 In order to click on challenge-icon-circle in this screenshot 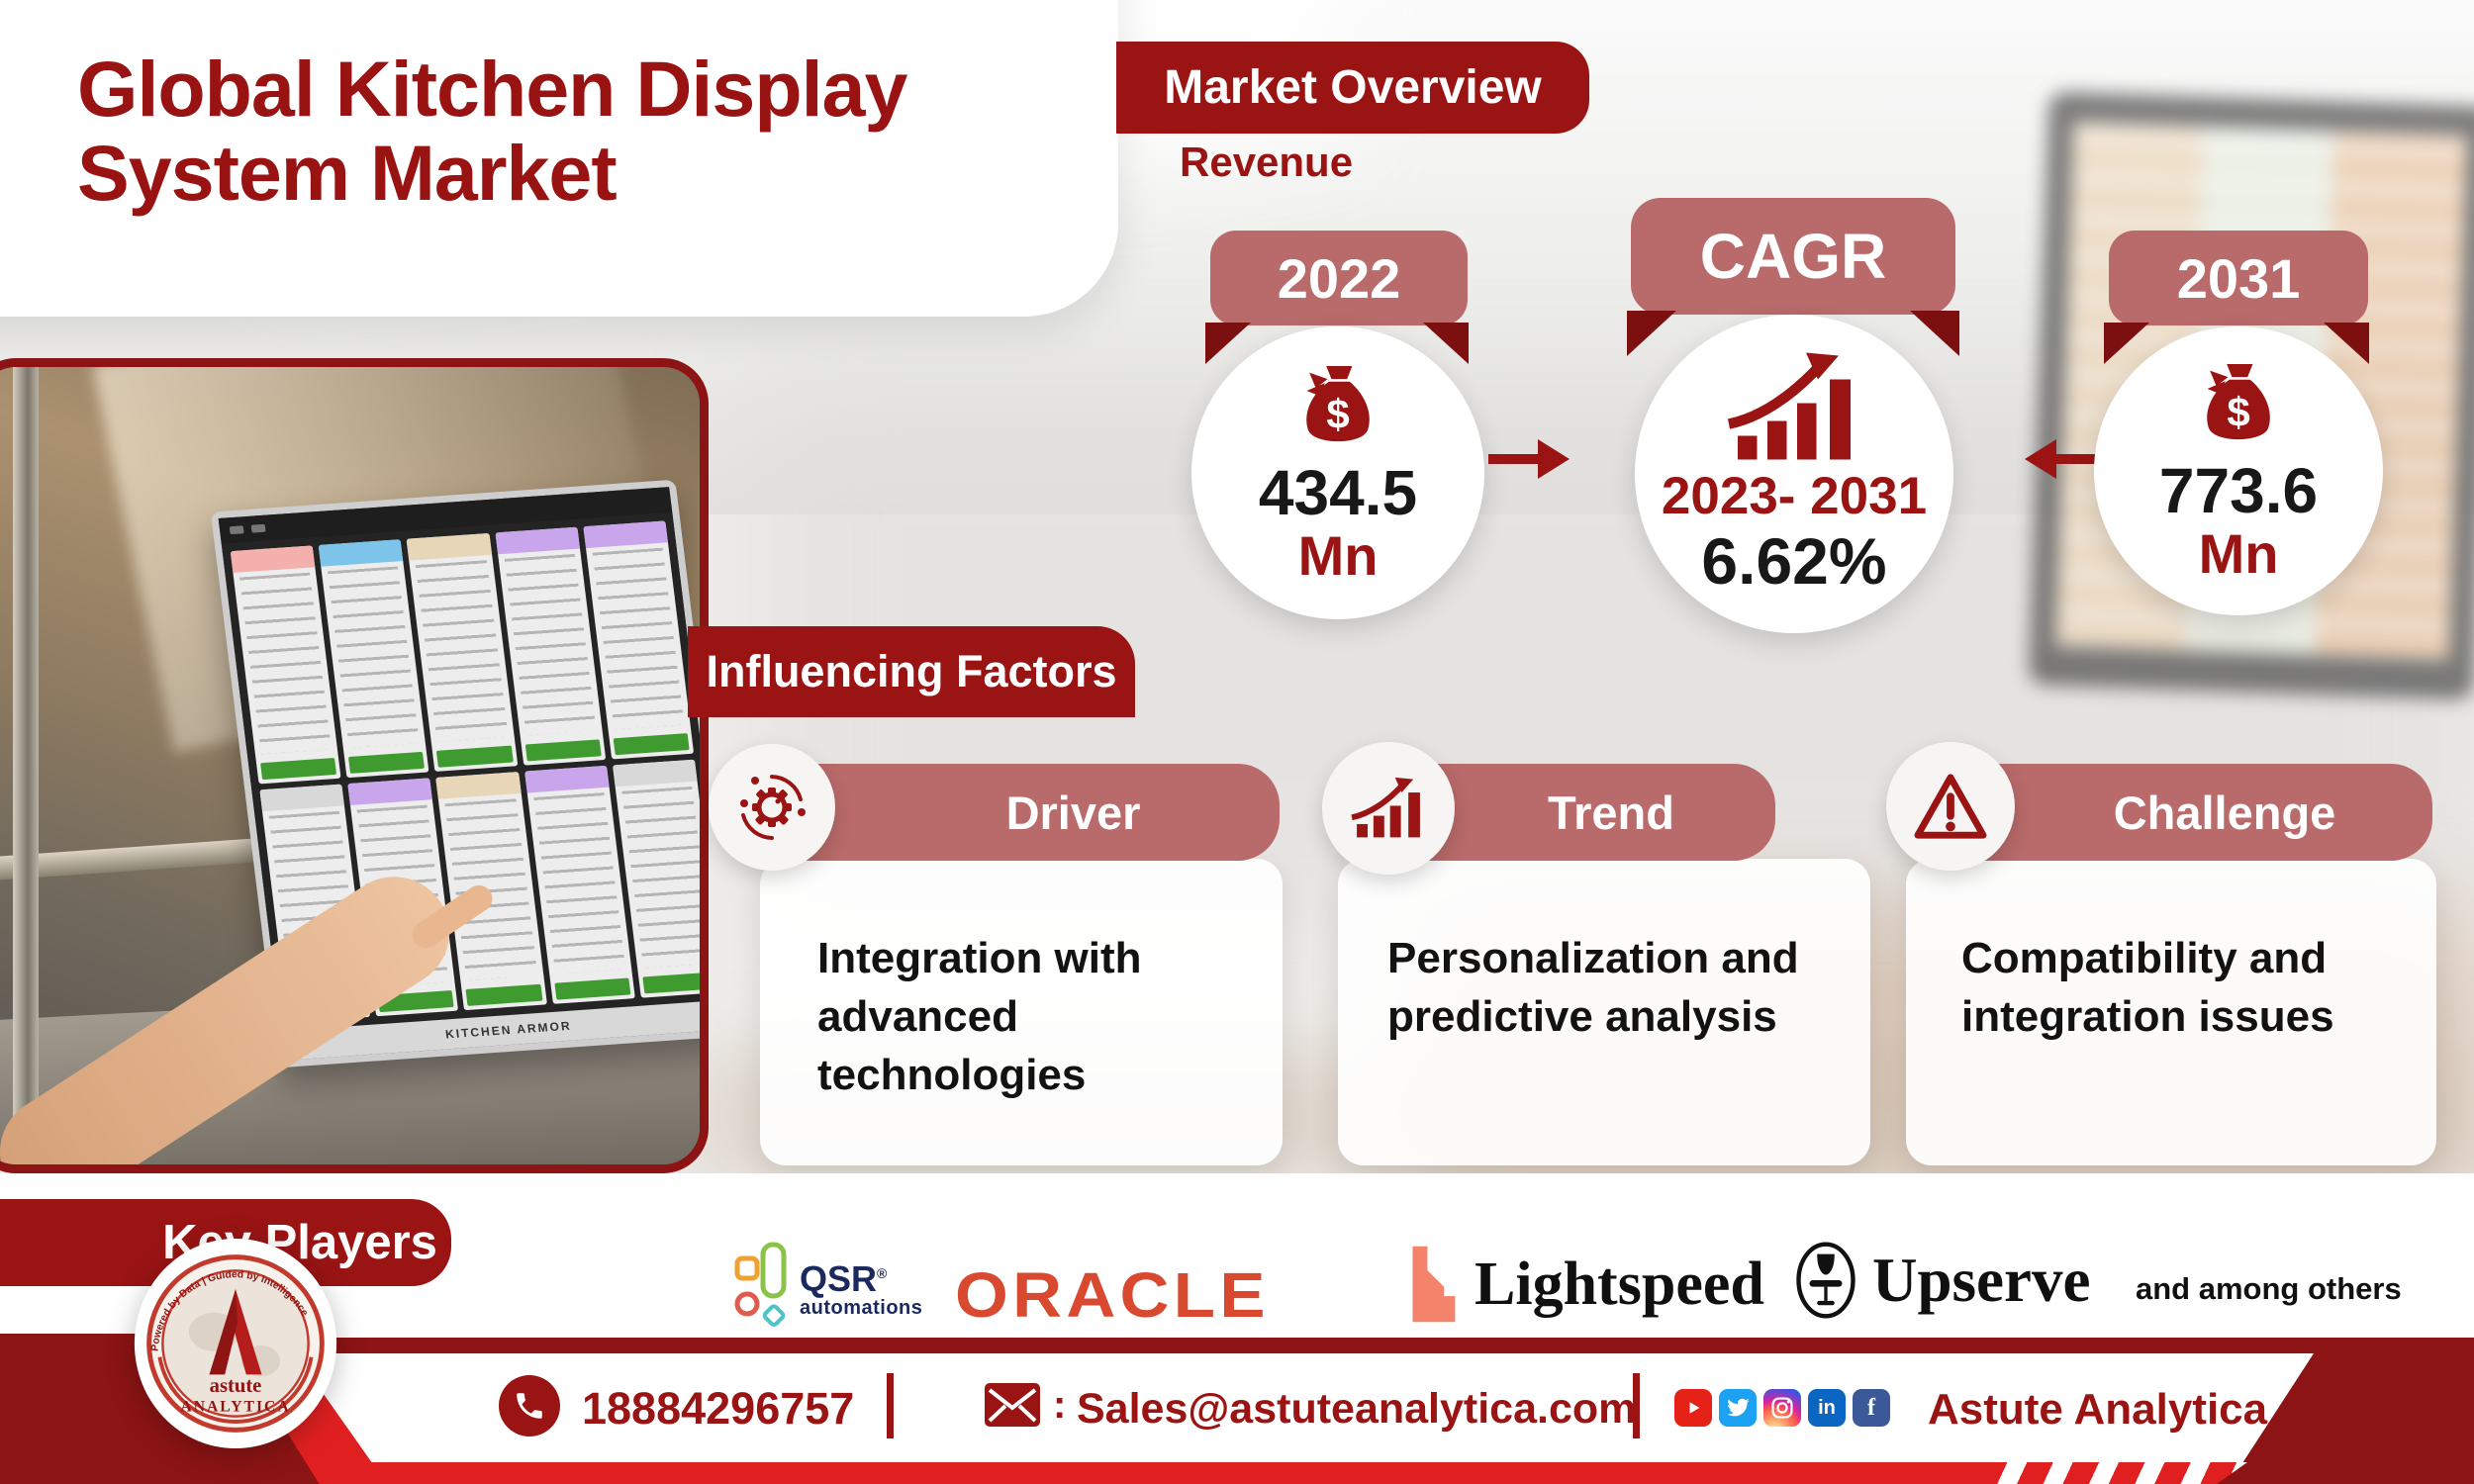, I will do `click(1951, 806)`.